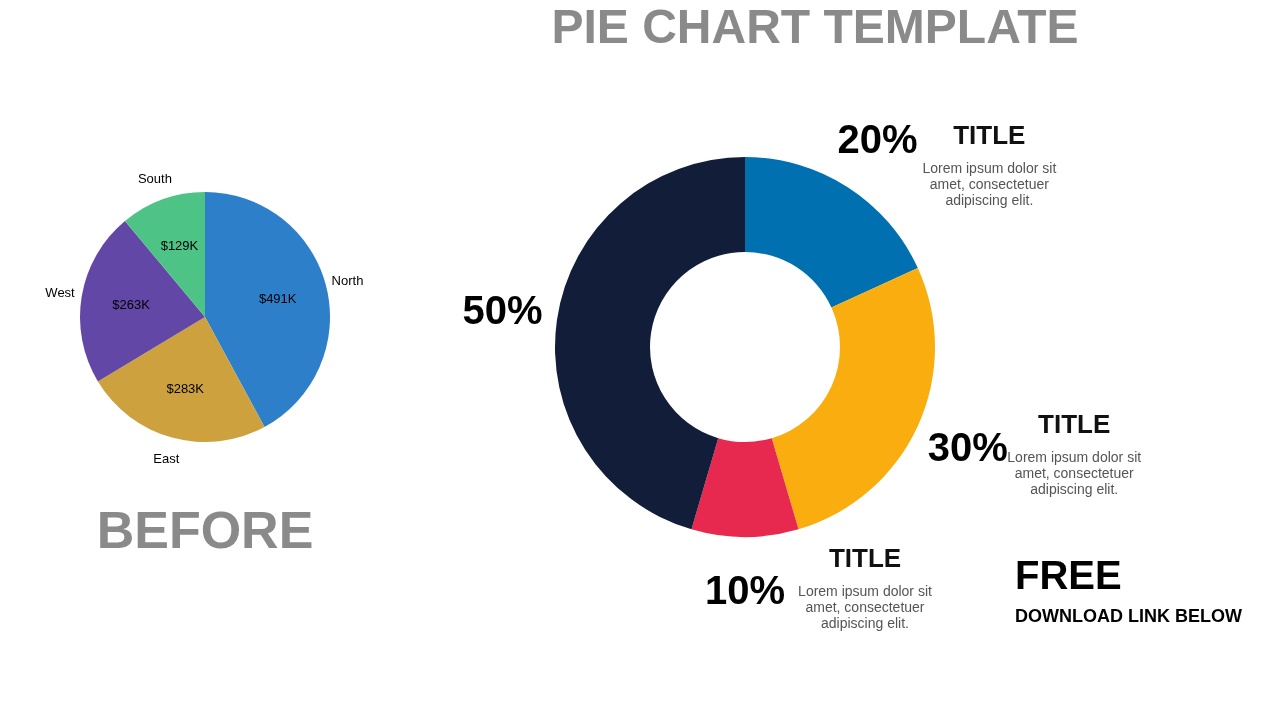 The image size is (1280, 720). Describe the element at coordinates (60, 292) in the screenshot. I see `slice-label: West` at that location.